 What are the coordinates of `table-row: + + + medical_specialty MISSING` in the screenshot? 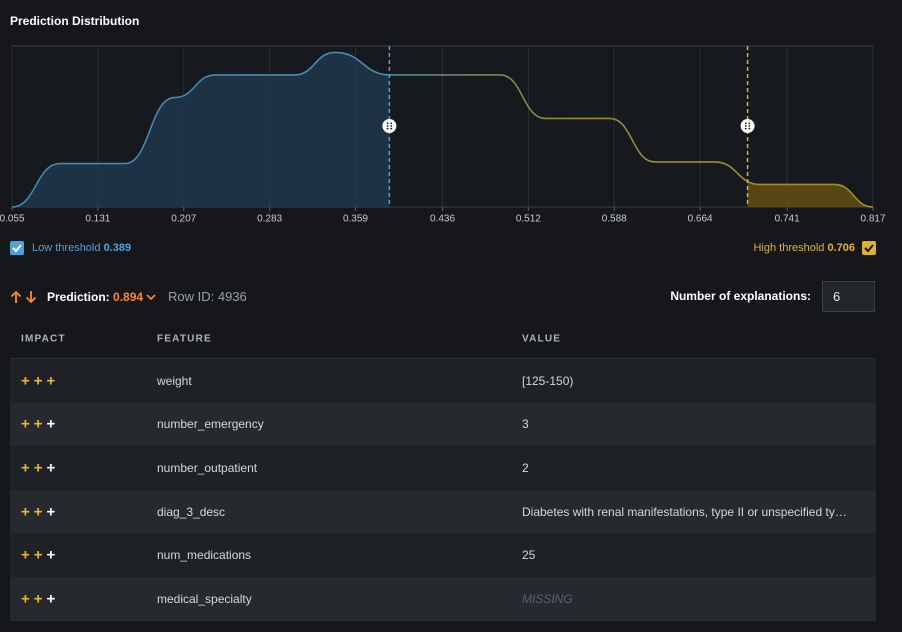 It's located at (443, 598).